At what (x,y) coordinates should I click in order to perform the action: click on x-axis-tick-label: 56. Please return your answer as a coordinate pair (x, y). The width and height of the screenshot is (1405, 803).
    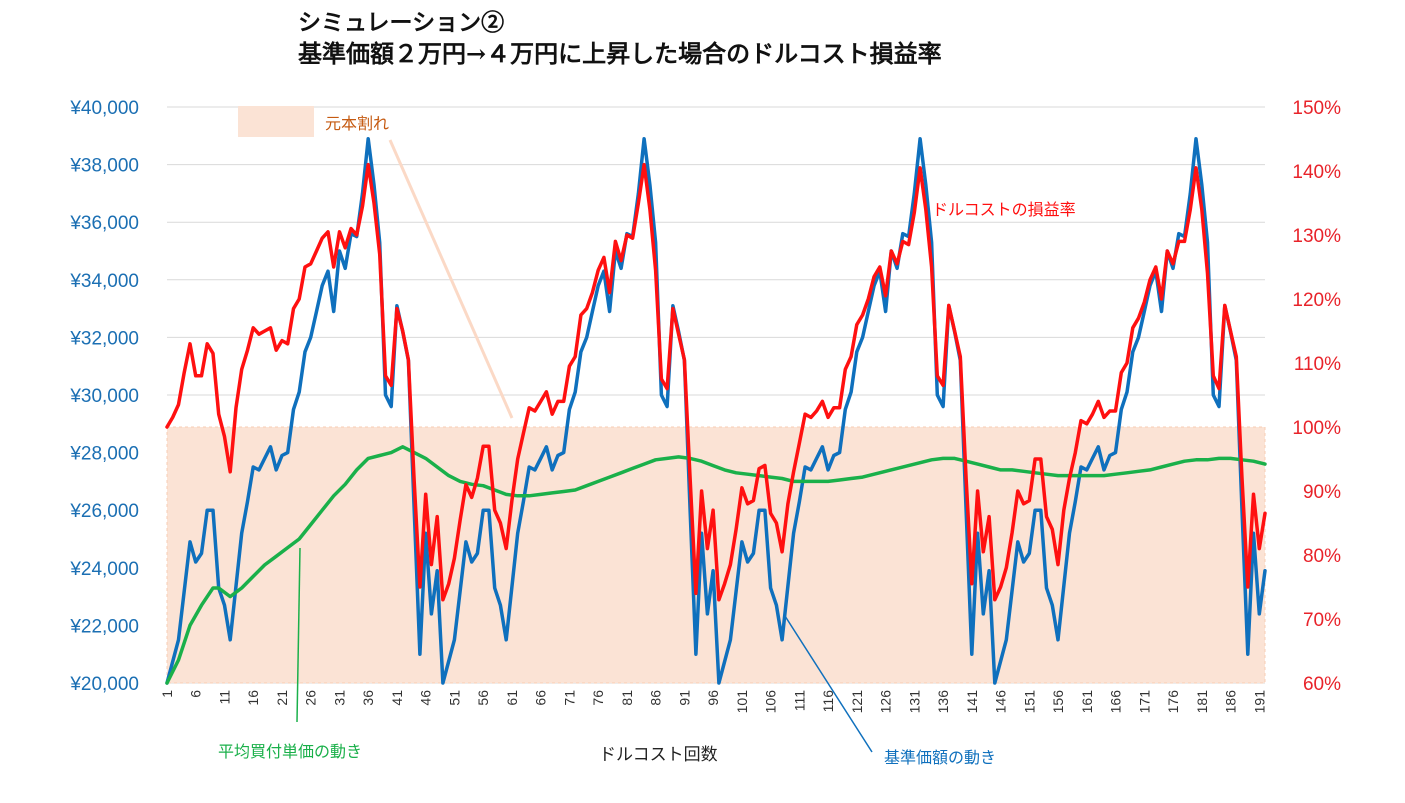
    Looking at the image, I should click on (483, 698).